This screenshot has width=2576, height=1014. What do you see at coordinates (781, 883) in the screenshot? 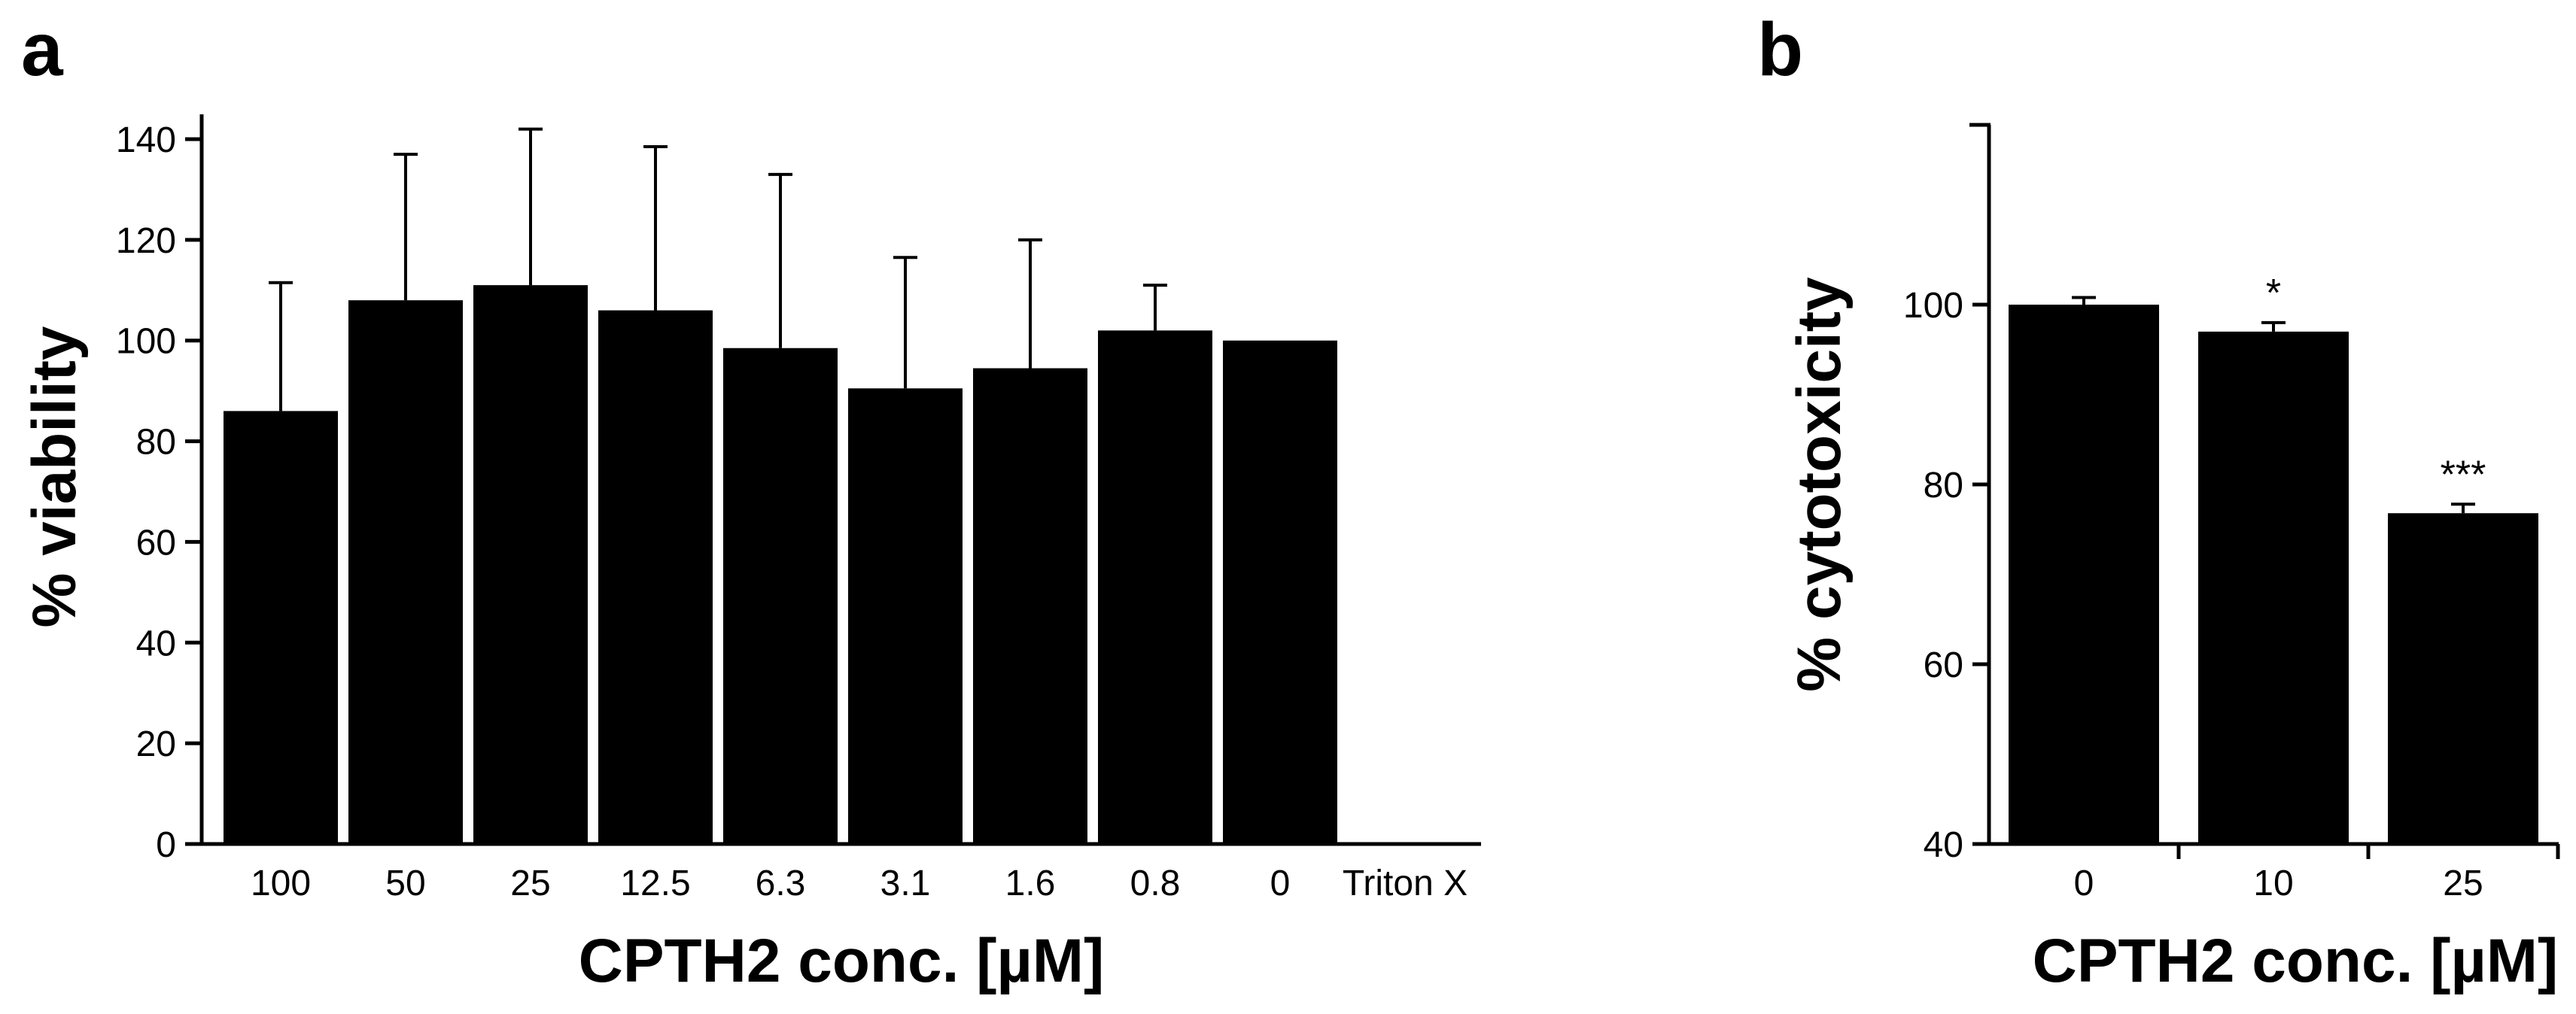
I see `x-tick-label: 6.3` at bounding box center [781, 883].